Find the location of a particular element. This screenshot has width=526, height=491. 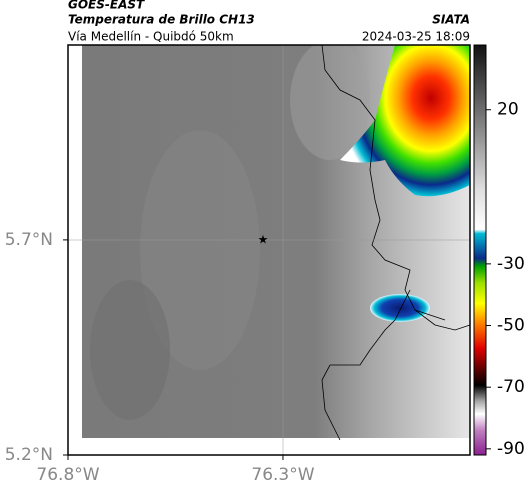

colorbar-tick-label: -30 is located at coordinates (511, 264).